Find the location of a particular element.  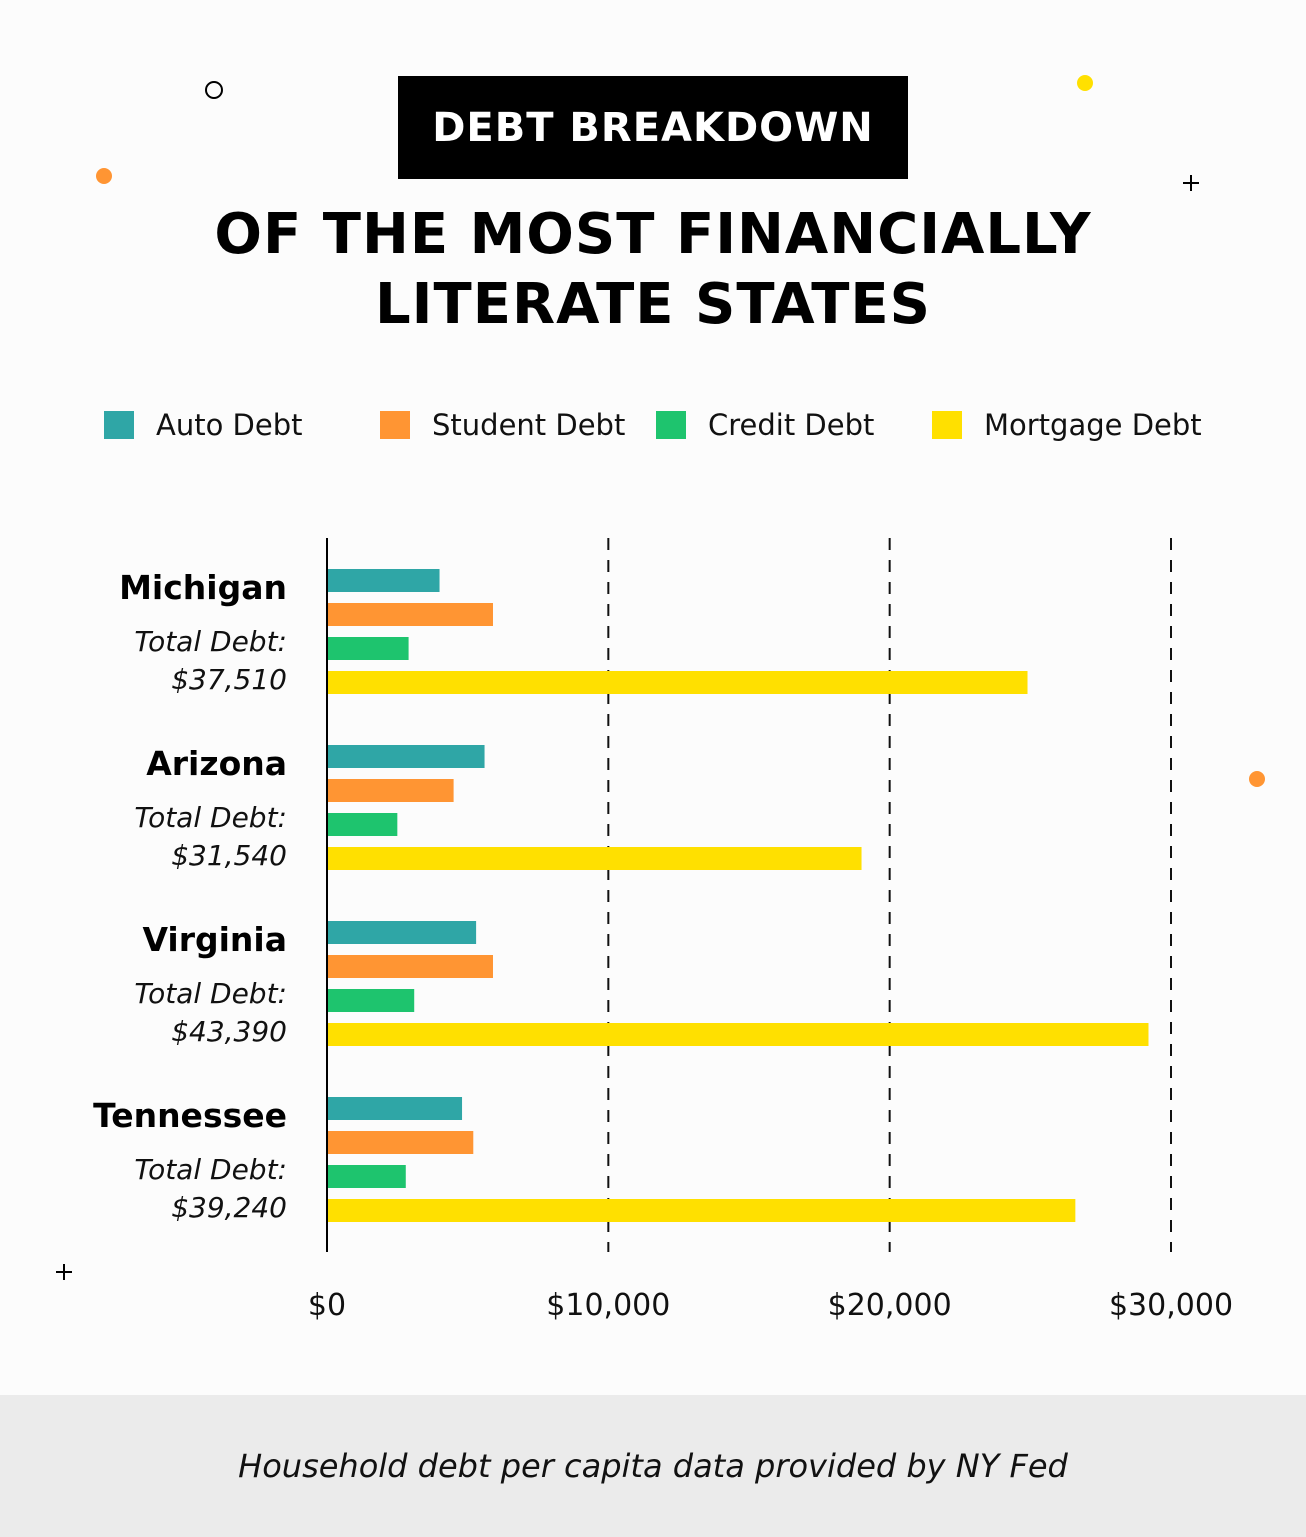

legend-label-student: Student Debt is located at coordinates (529, 425).